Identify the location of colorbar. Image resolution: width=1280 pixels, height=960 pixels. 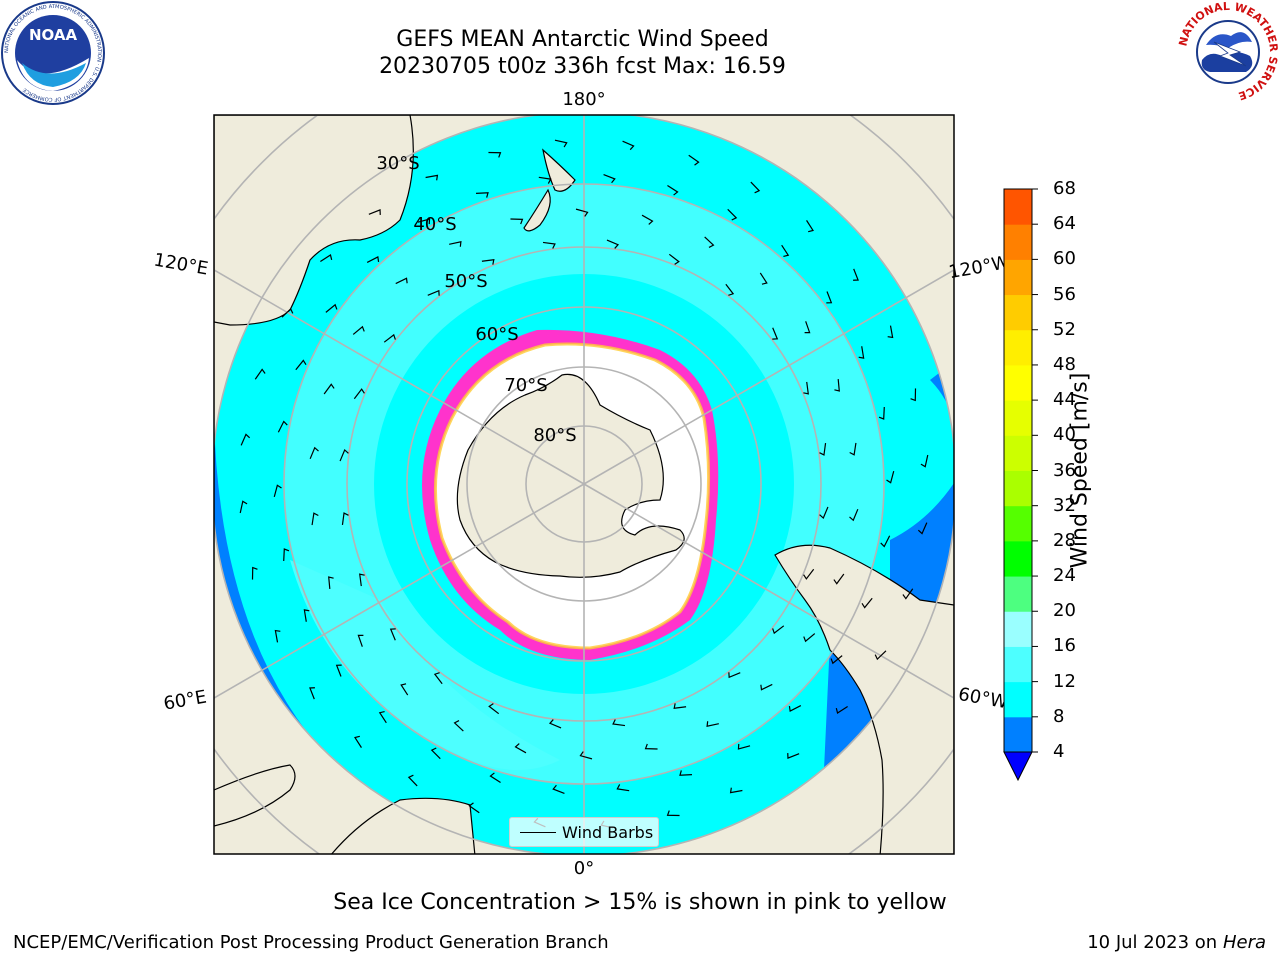
(1021, 470).